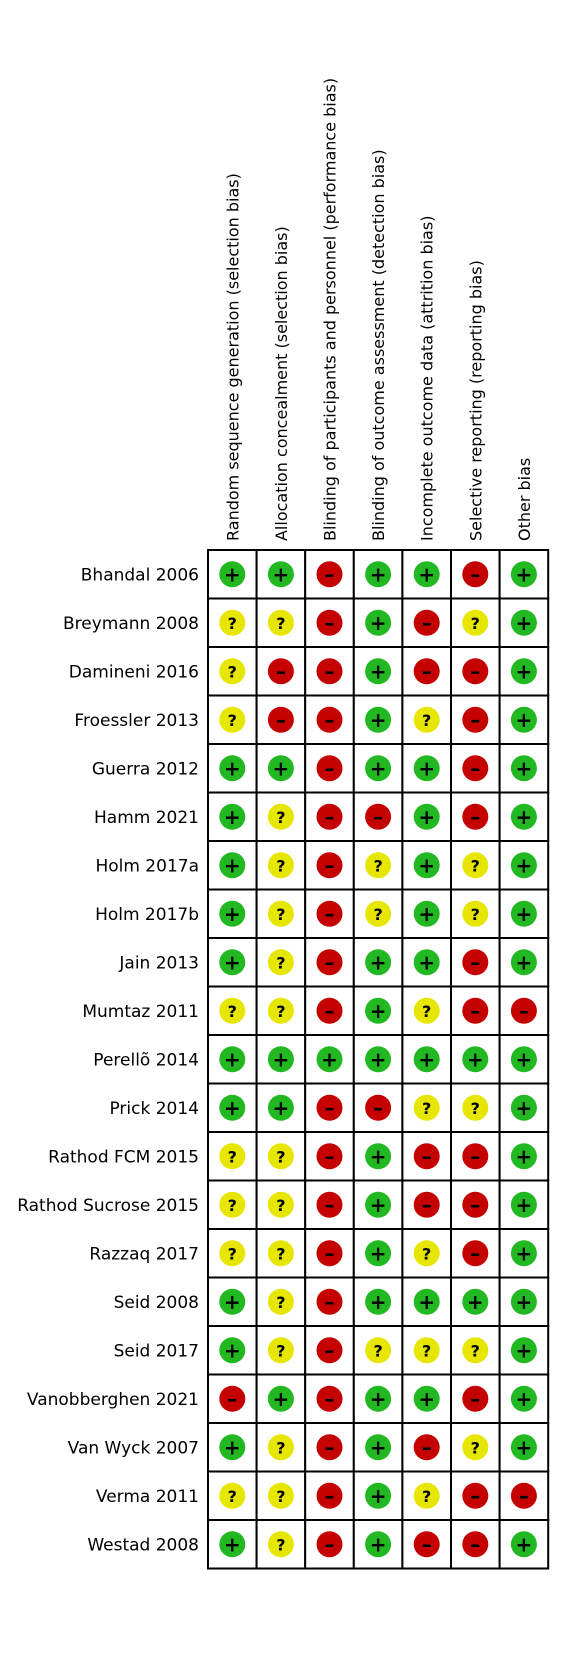  Describe the element at coordinates (378, 1156) in the screenshot. I see `cell-rathod-fcm-2015-domain-4: +` at that location.